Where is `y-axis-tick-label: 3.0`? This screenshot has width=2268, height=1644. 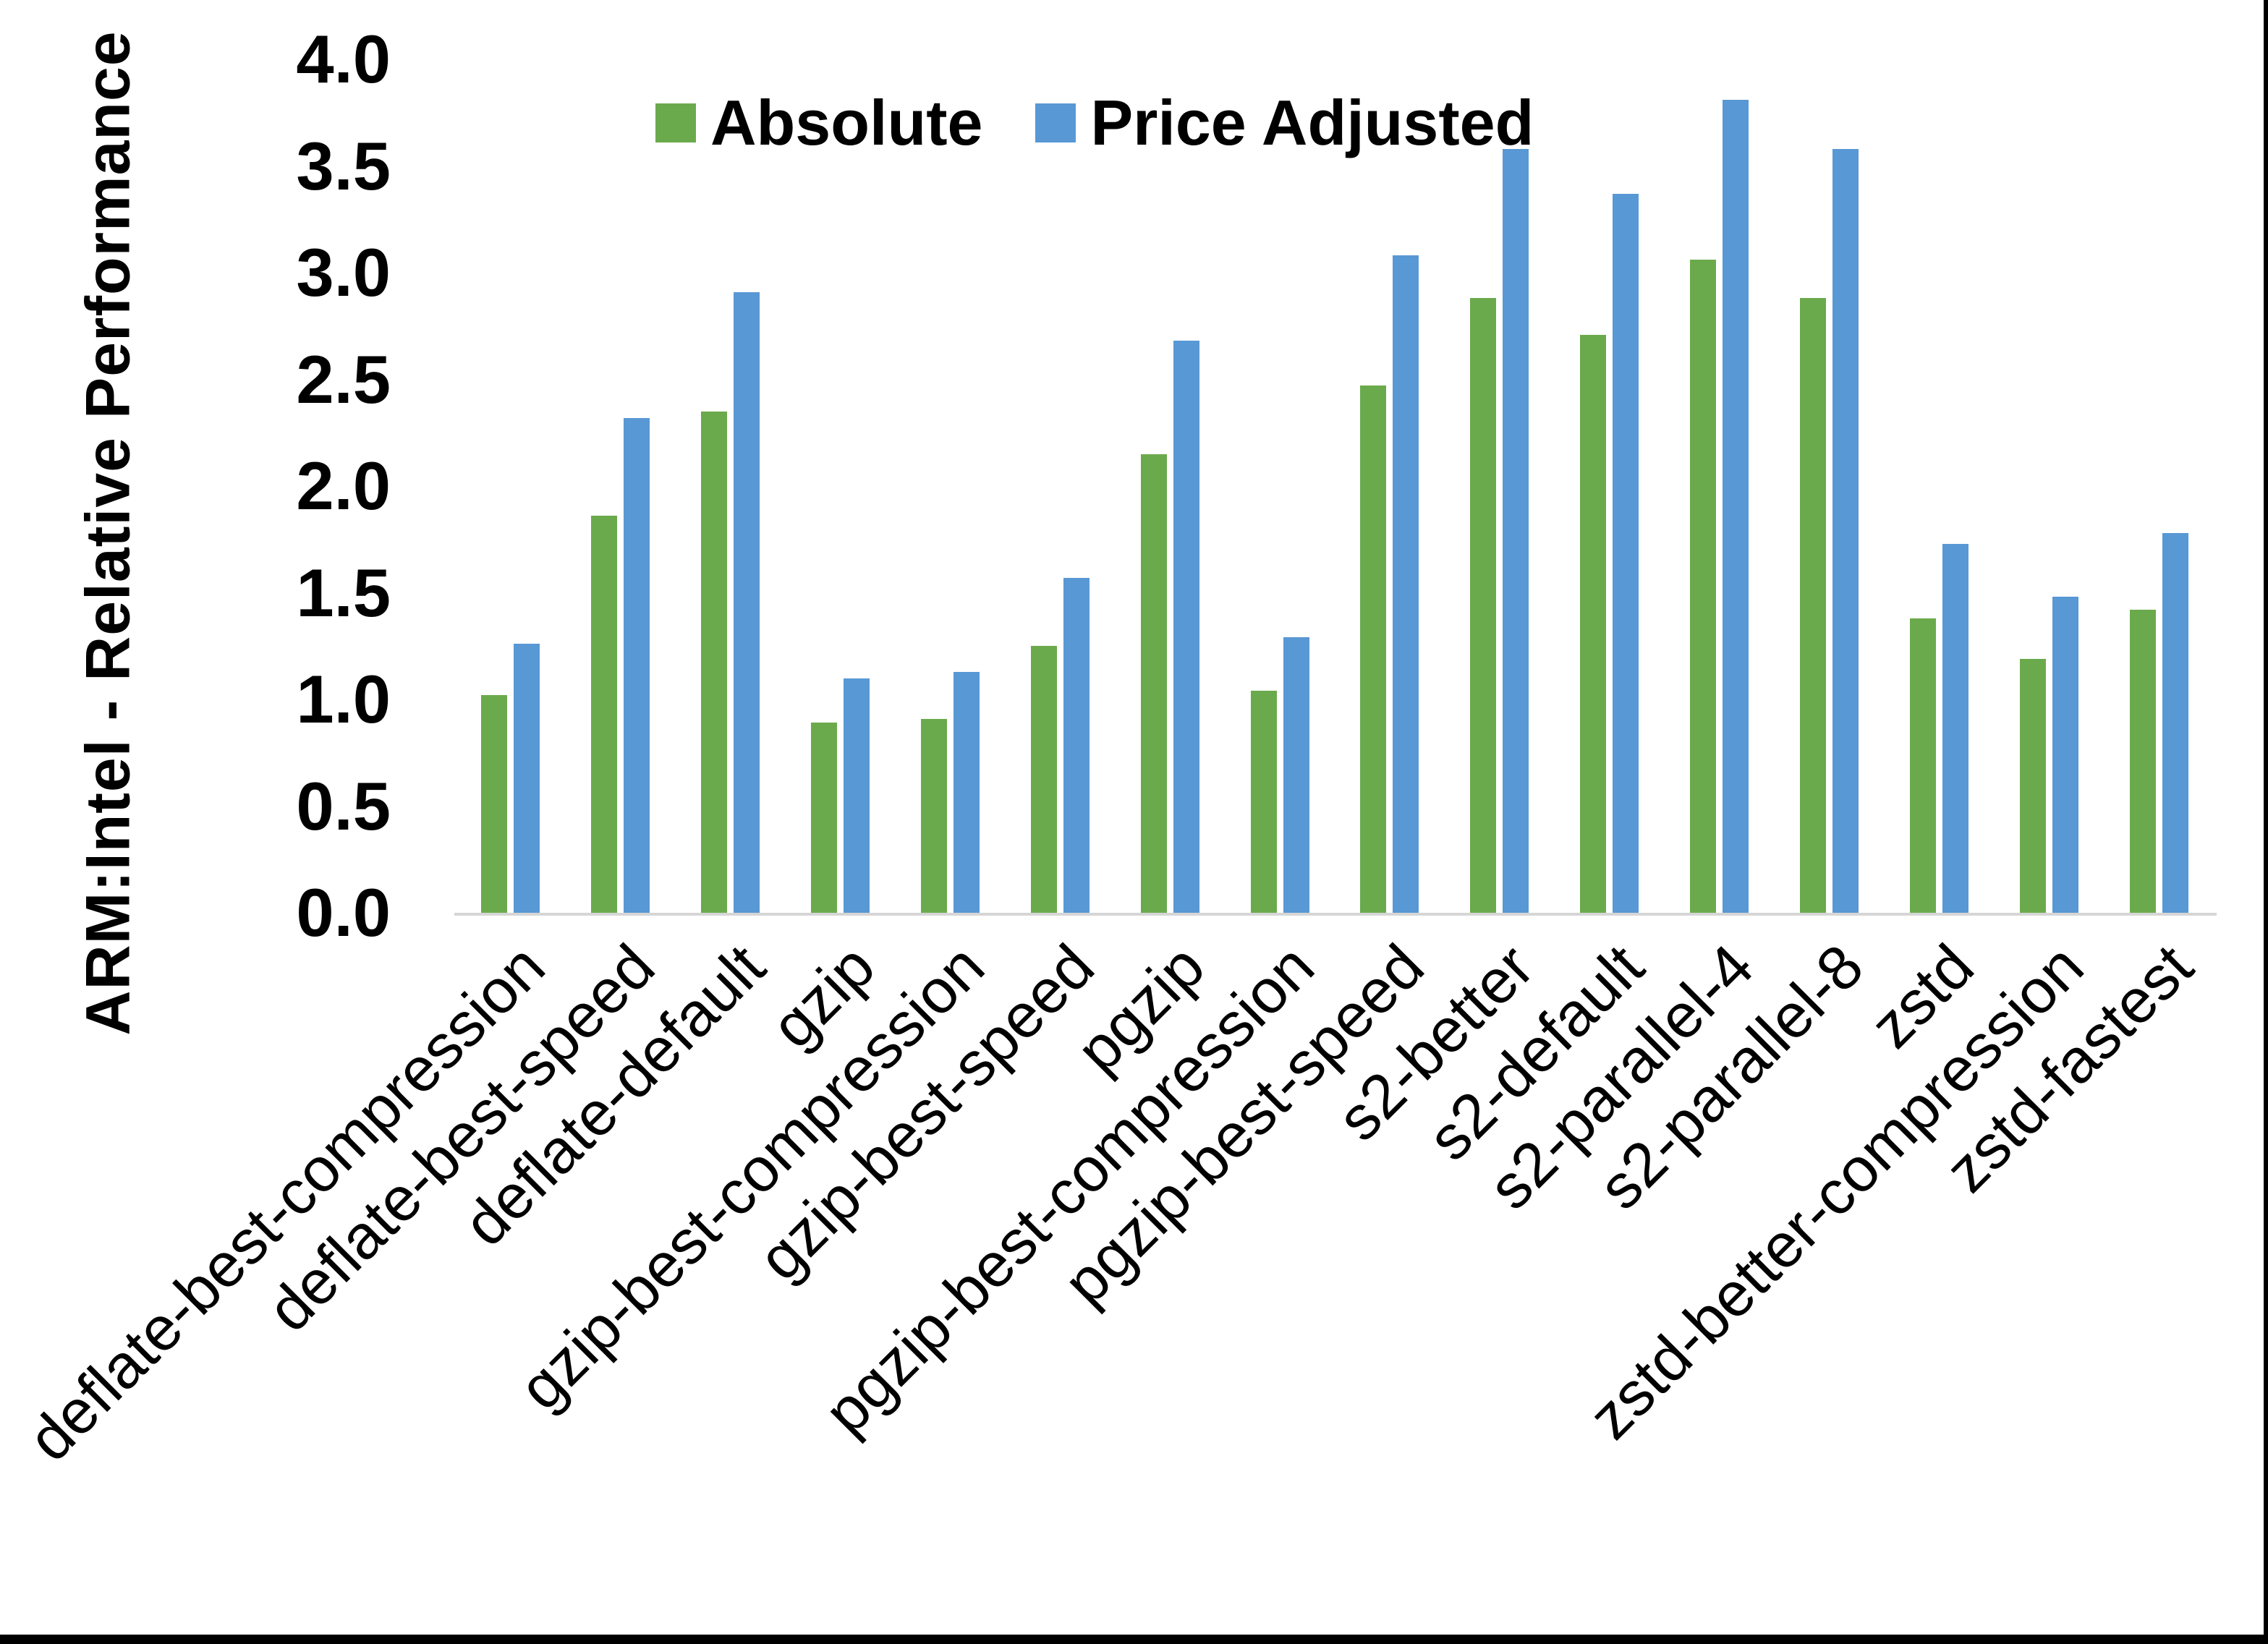 y-axis-tick-label: 3.0 is located at coordinates (343, 272).